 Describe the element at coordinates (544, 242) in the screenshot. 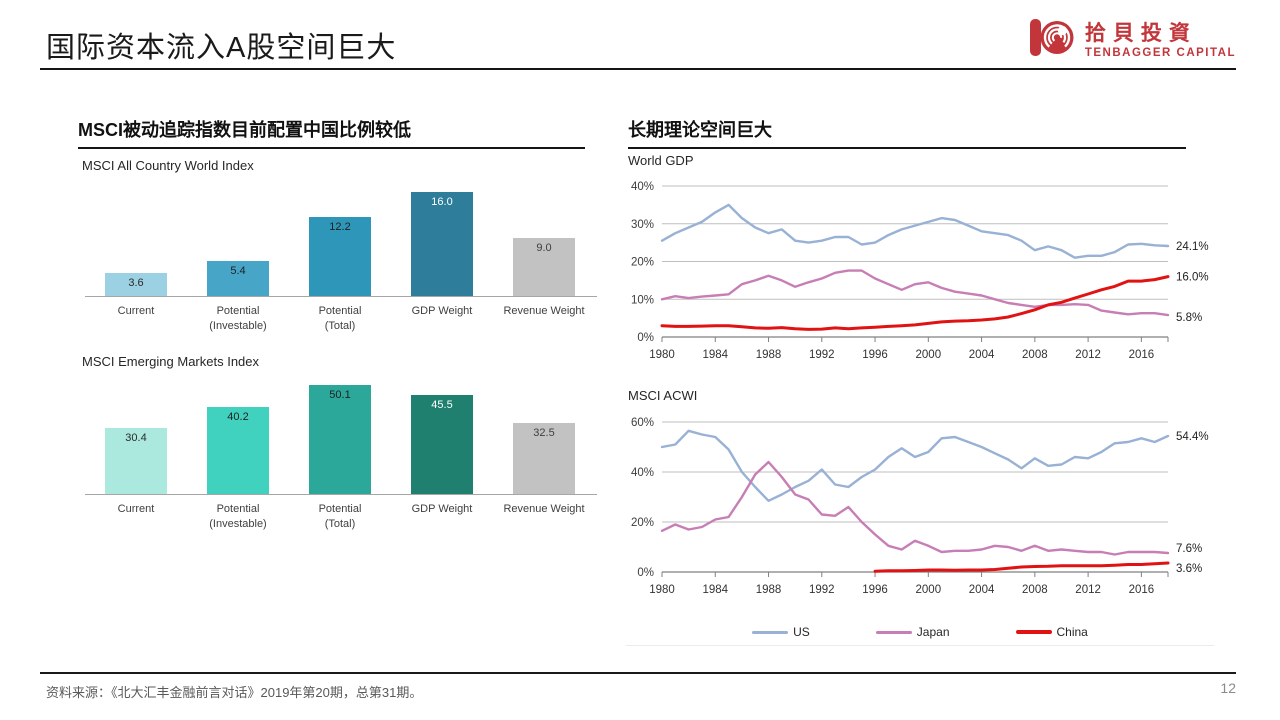

I see `bar-slot: 9.0` at that location.